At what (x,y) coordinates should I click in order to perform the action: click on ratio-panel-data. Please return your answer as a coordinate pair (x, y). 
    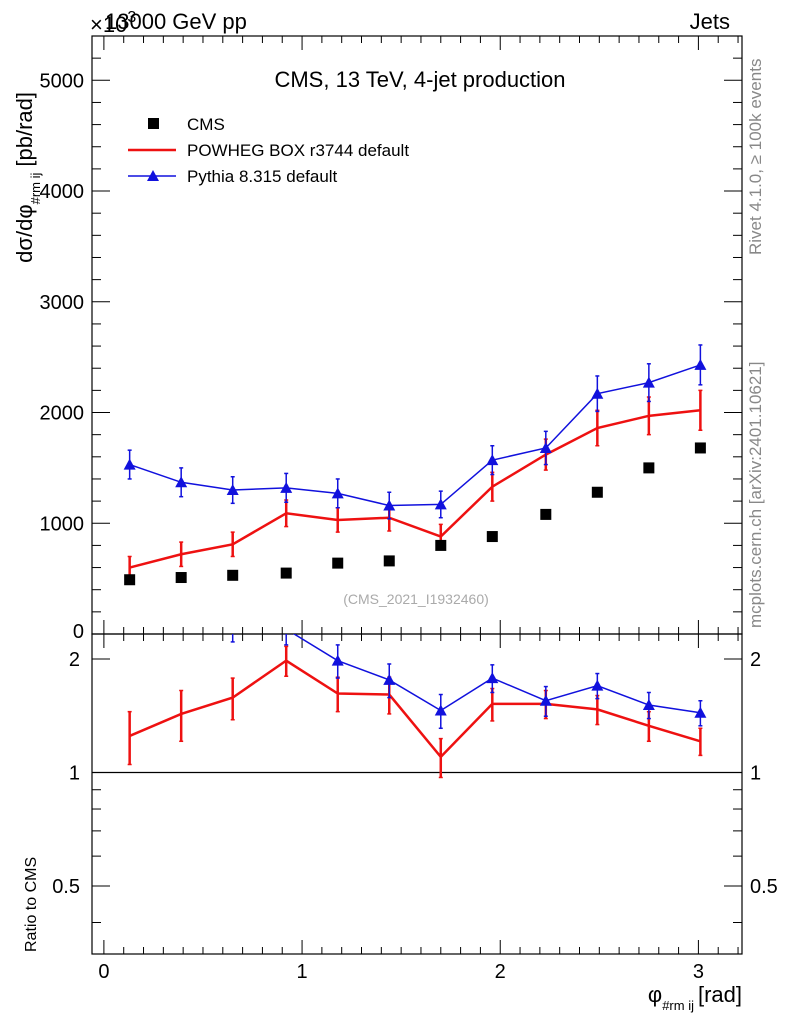
    Looking at the image, I should click on (417, 691).